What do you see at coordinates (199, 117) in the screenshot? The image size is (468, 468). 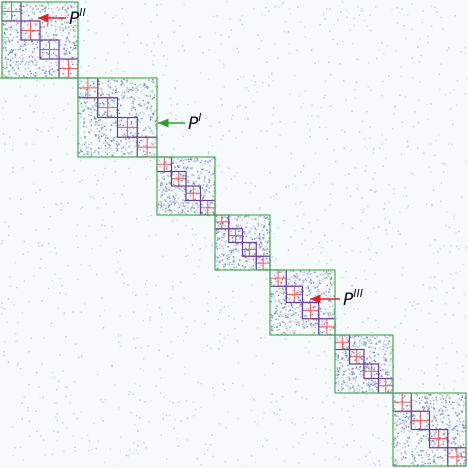 I see `label-sup: I` at bounding box center [199, 117].